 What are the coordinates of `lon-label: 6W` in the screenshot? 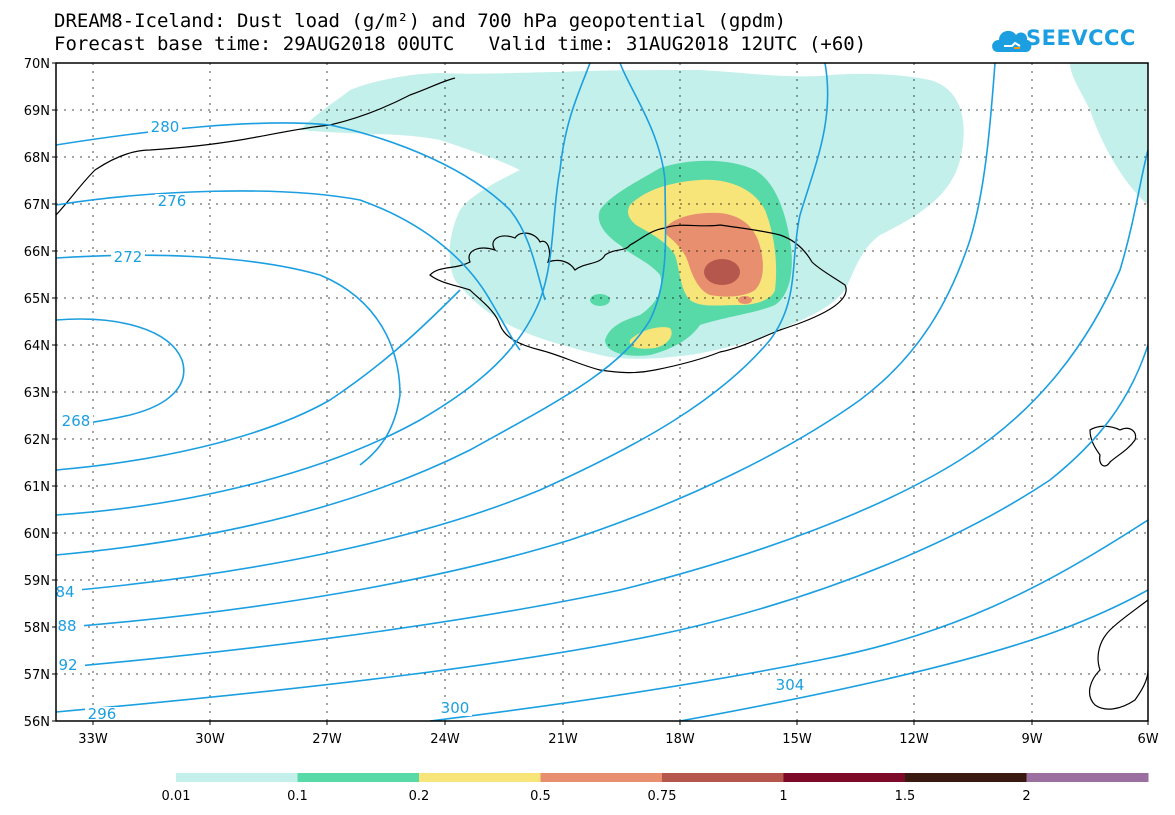 It's located at (1147, 739).